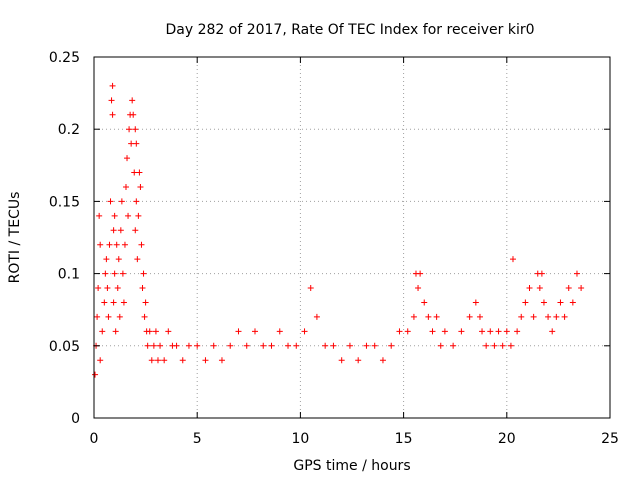 The image size is (640, 480). Describe the element at coordinates (69, 130) in the screenshot. I see `y-tick-label: 0.2` at that location.